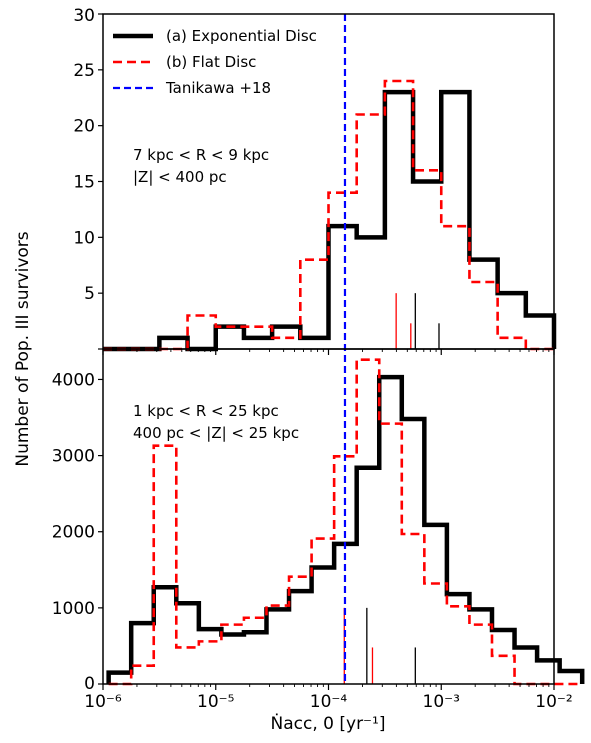 The width and height of the screenshot is (591, 743). Describe the element at coordinates (84, 16) in the screenshot. I see `y-tick-label-1-30: 30` at that location.